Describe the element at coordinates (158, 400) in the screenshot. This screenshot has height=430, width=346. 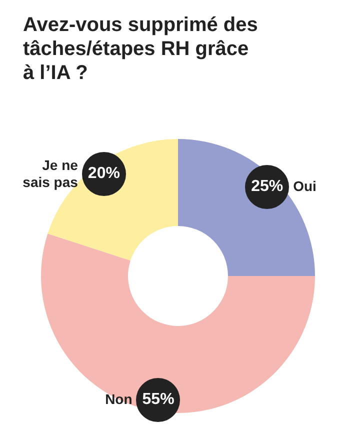
I see `data-label: 55%` at that location.